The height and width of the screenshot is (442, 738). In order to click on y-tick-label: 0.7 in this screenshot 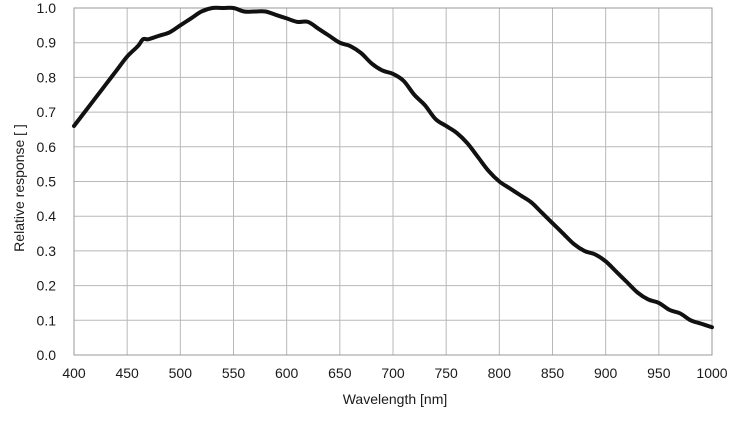, I will do `click(47, 112)`.